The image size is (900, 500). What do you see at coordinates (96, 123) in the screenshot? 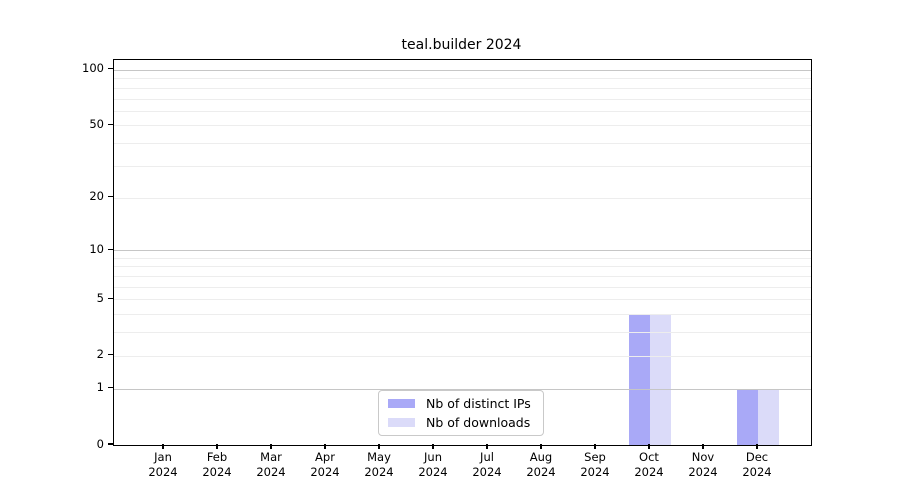
I see `y-tick-label: 50` at bounding box center [96, 123].